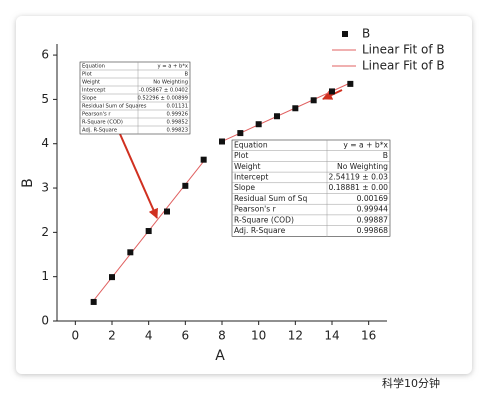 The image size is (491, 407). What do you see at coordinates (177, 131) in the screenshot?
I see `table-value: 0.99823` at bounding box center [177, 131].